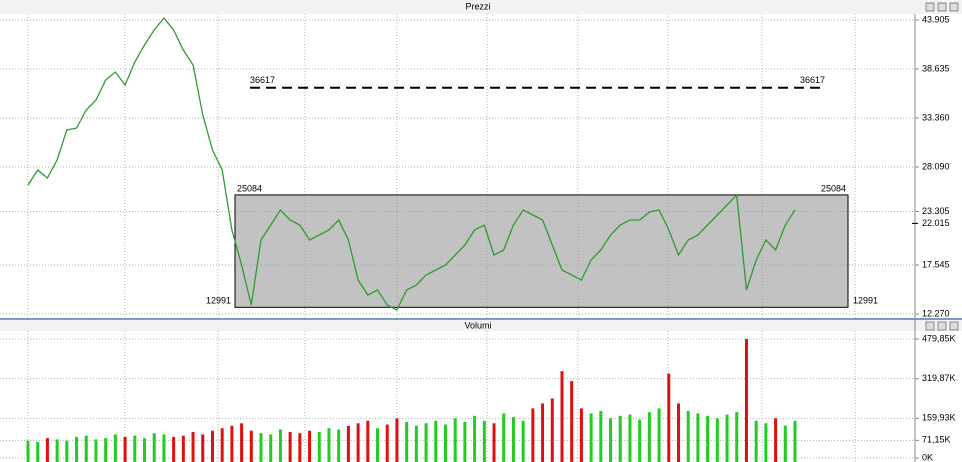  I want to click on y-tick-label: 12.270, so click(936, 313).